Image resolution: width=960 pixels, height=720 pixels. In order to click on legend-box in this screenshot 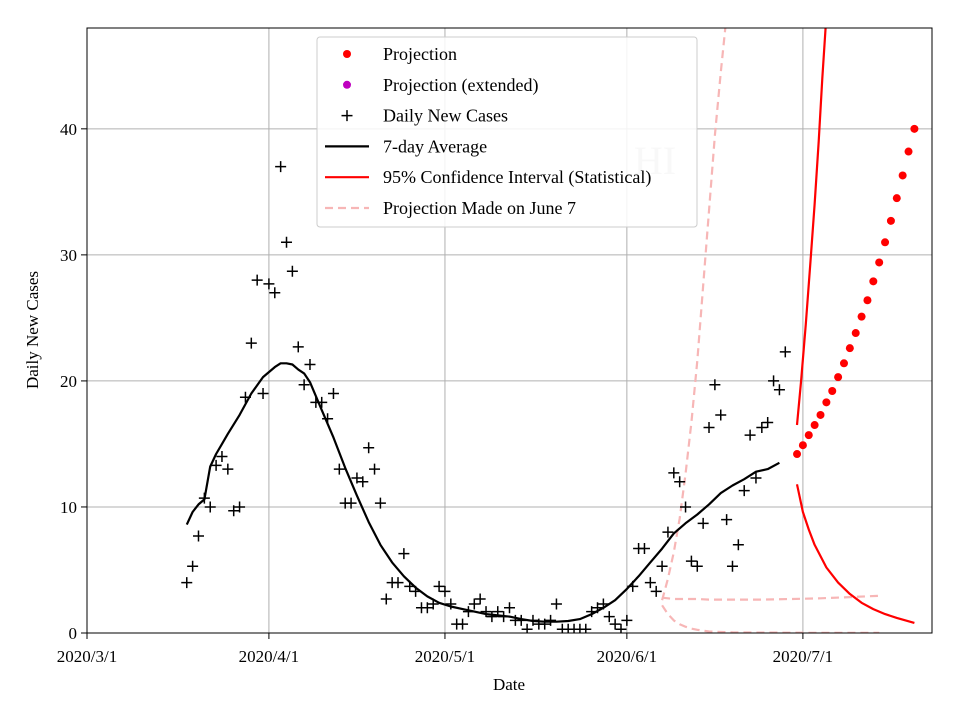, I will do `click(507, 132)`.